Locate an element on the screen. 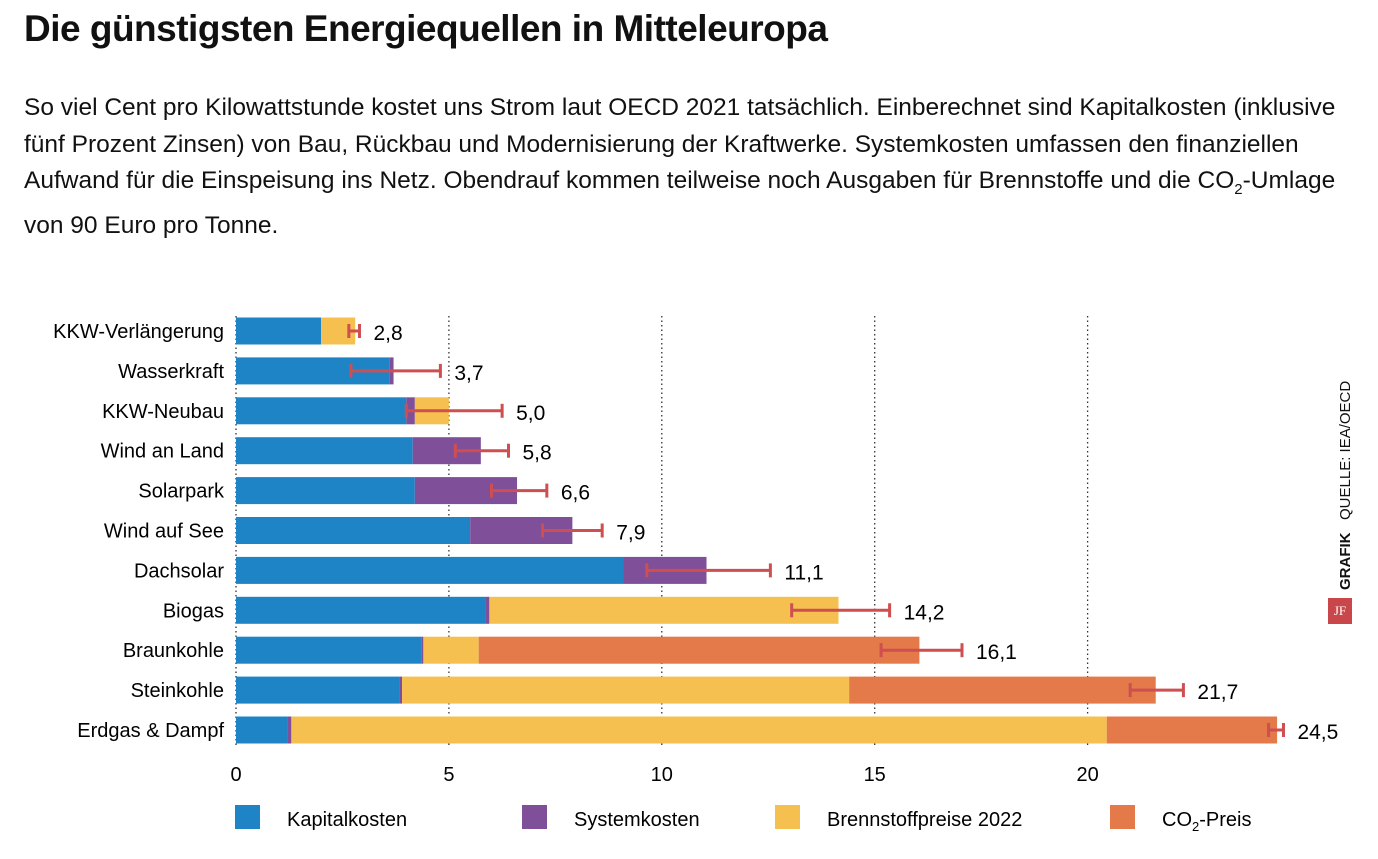 The image size is (1378, 859). credit-label: GRAFIK is located at coordinates (1345, 561).